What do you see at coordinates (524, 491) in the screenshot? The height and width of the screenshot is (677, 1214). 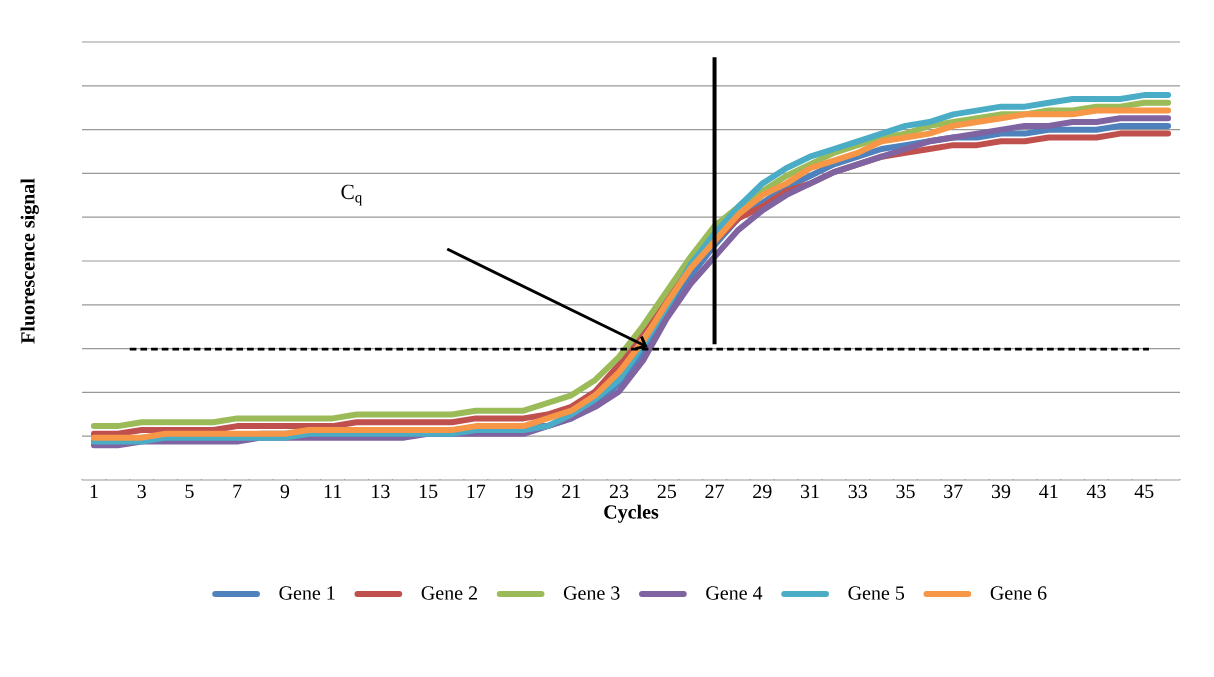 I see `x-tick-label: 19` at bounding box center [524, 491].